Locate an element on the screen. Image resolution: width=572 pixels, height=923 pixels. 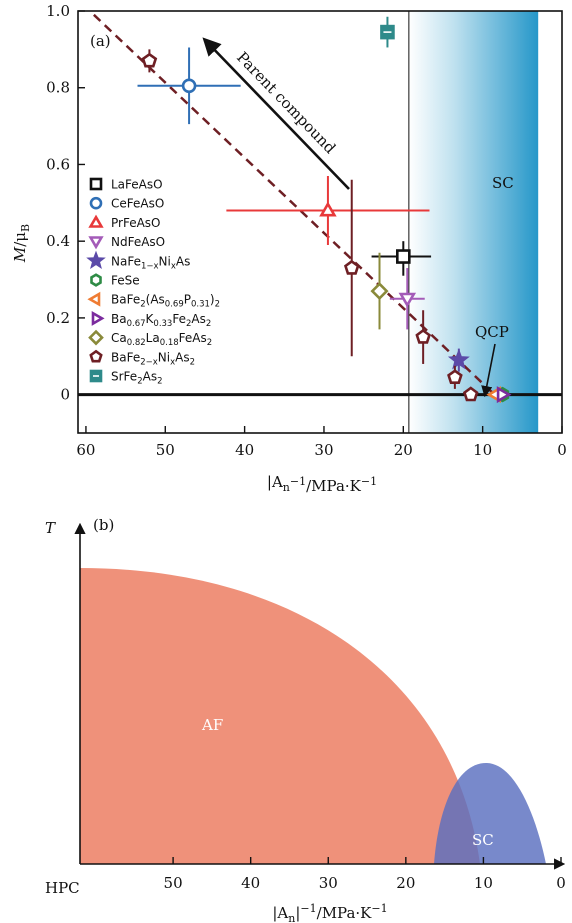
legend-item: NdFeAsO is located at coordinates (126, 242).